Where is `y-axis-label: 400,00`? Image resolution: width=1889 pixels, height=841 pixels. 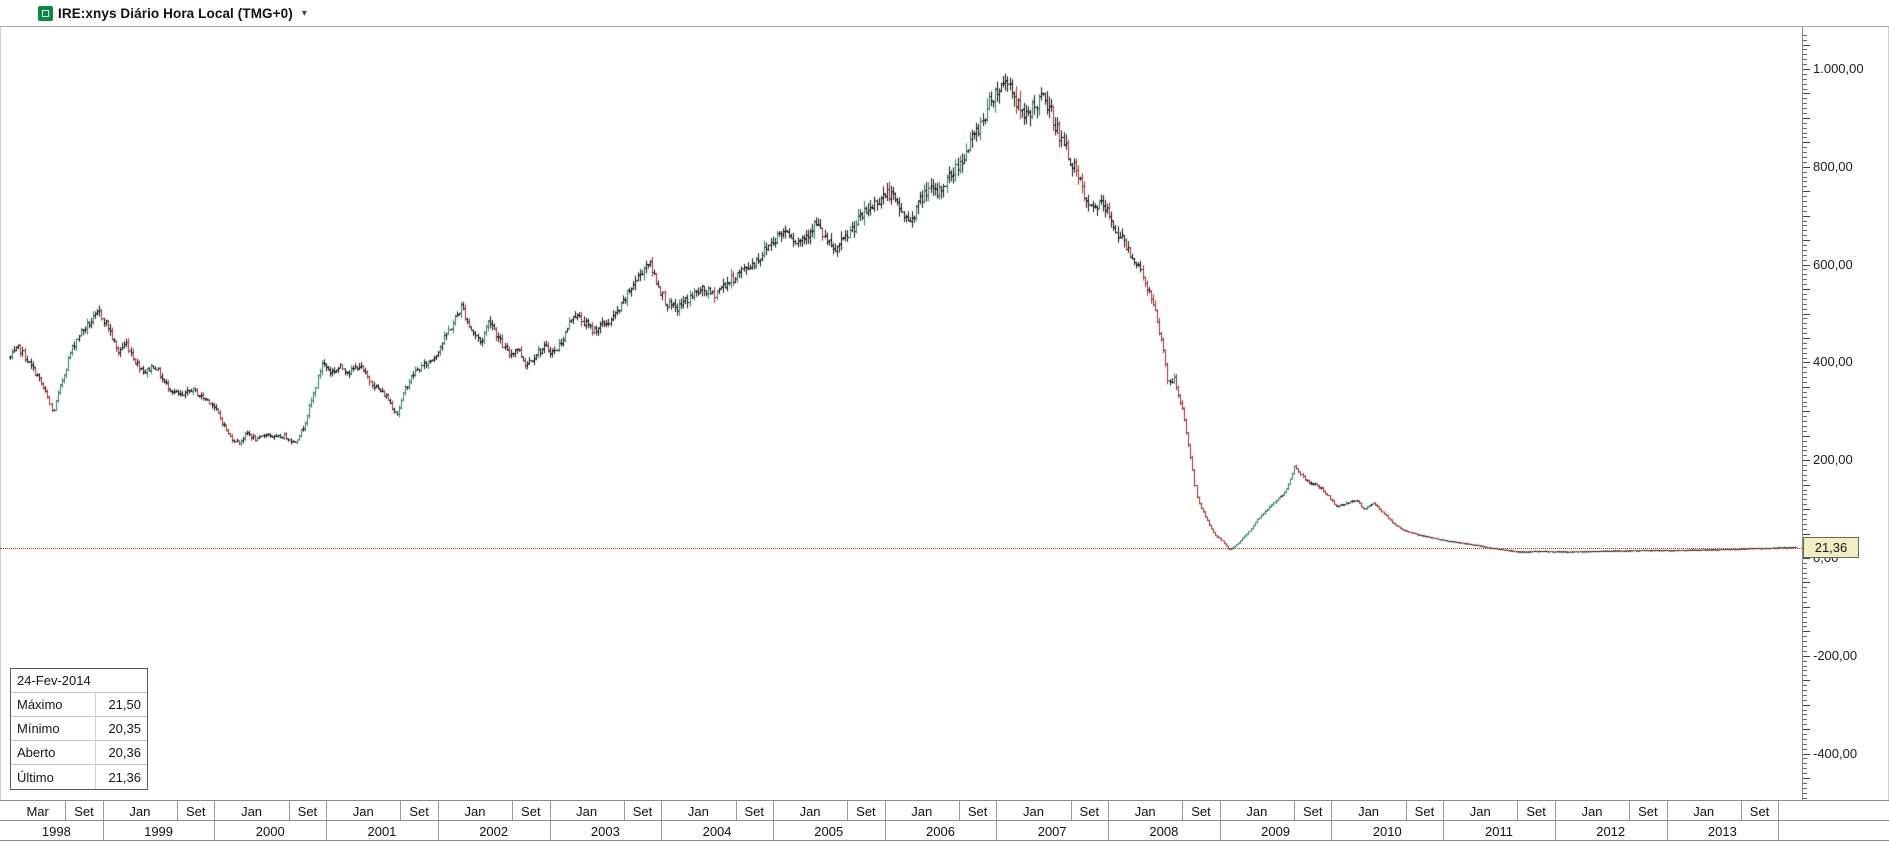
y-axis-label: 400,00 is located at coordinates (1833, 362).